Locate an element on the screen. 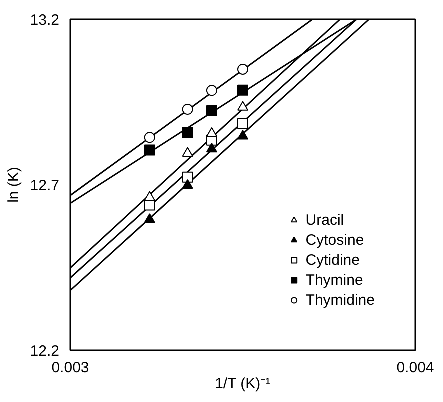  x-tick-label: 0.003 is located at coordinates (71, 368).